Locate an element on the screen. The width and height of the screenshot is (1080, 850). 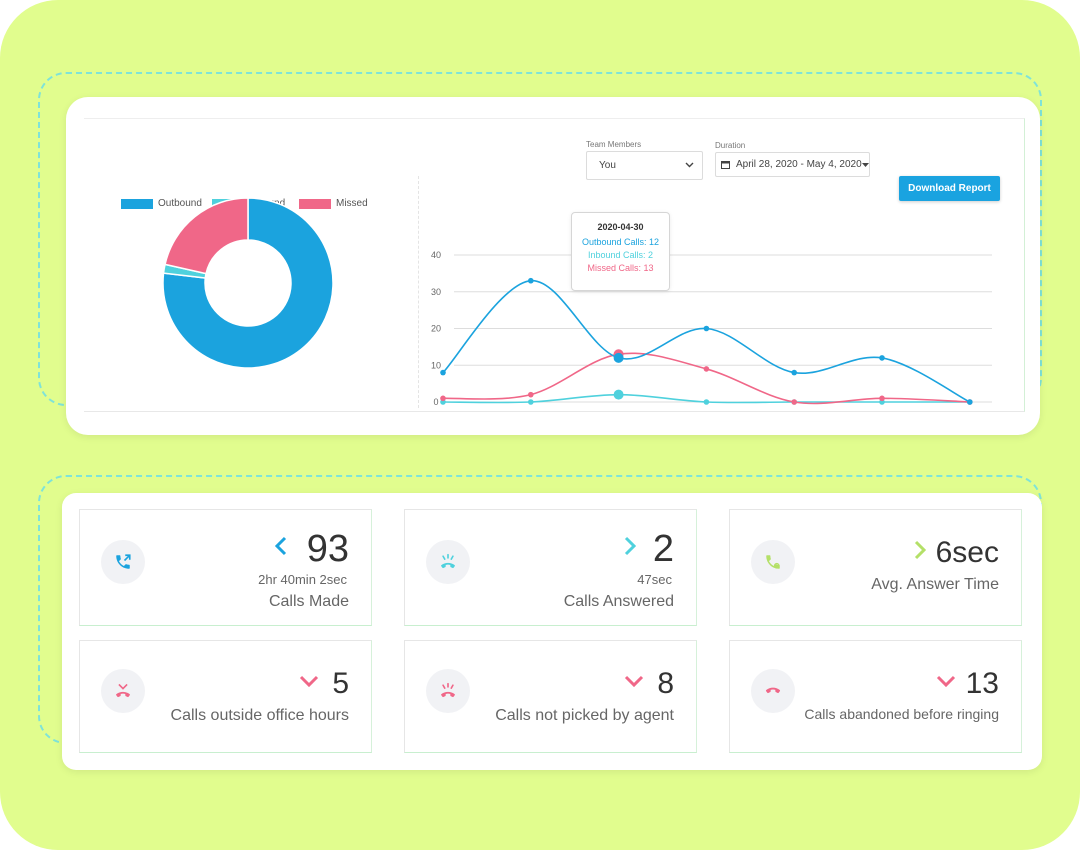
chevron-down-icon is located at coordinates (689, 165).